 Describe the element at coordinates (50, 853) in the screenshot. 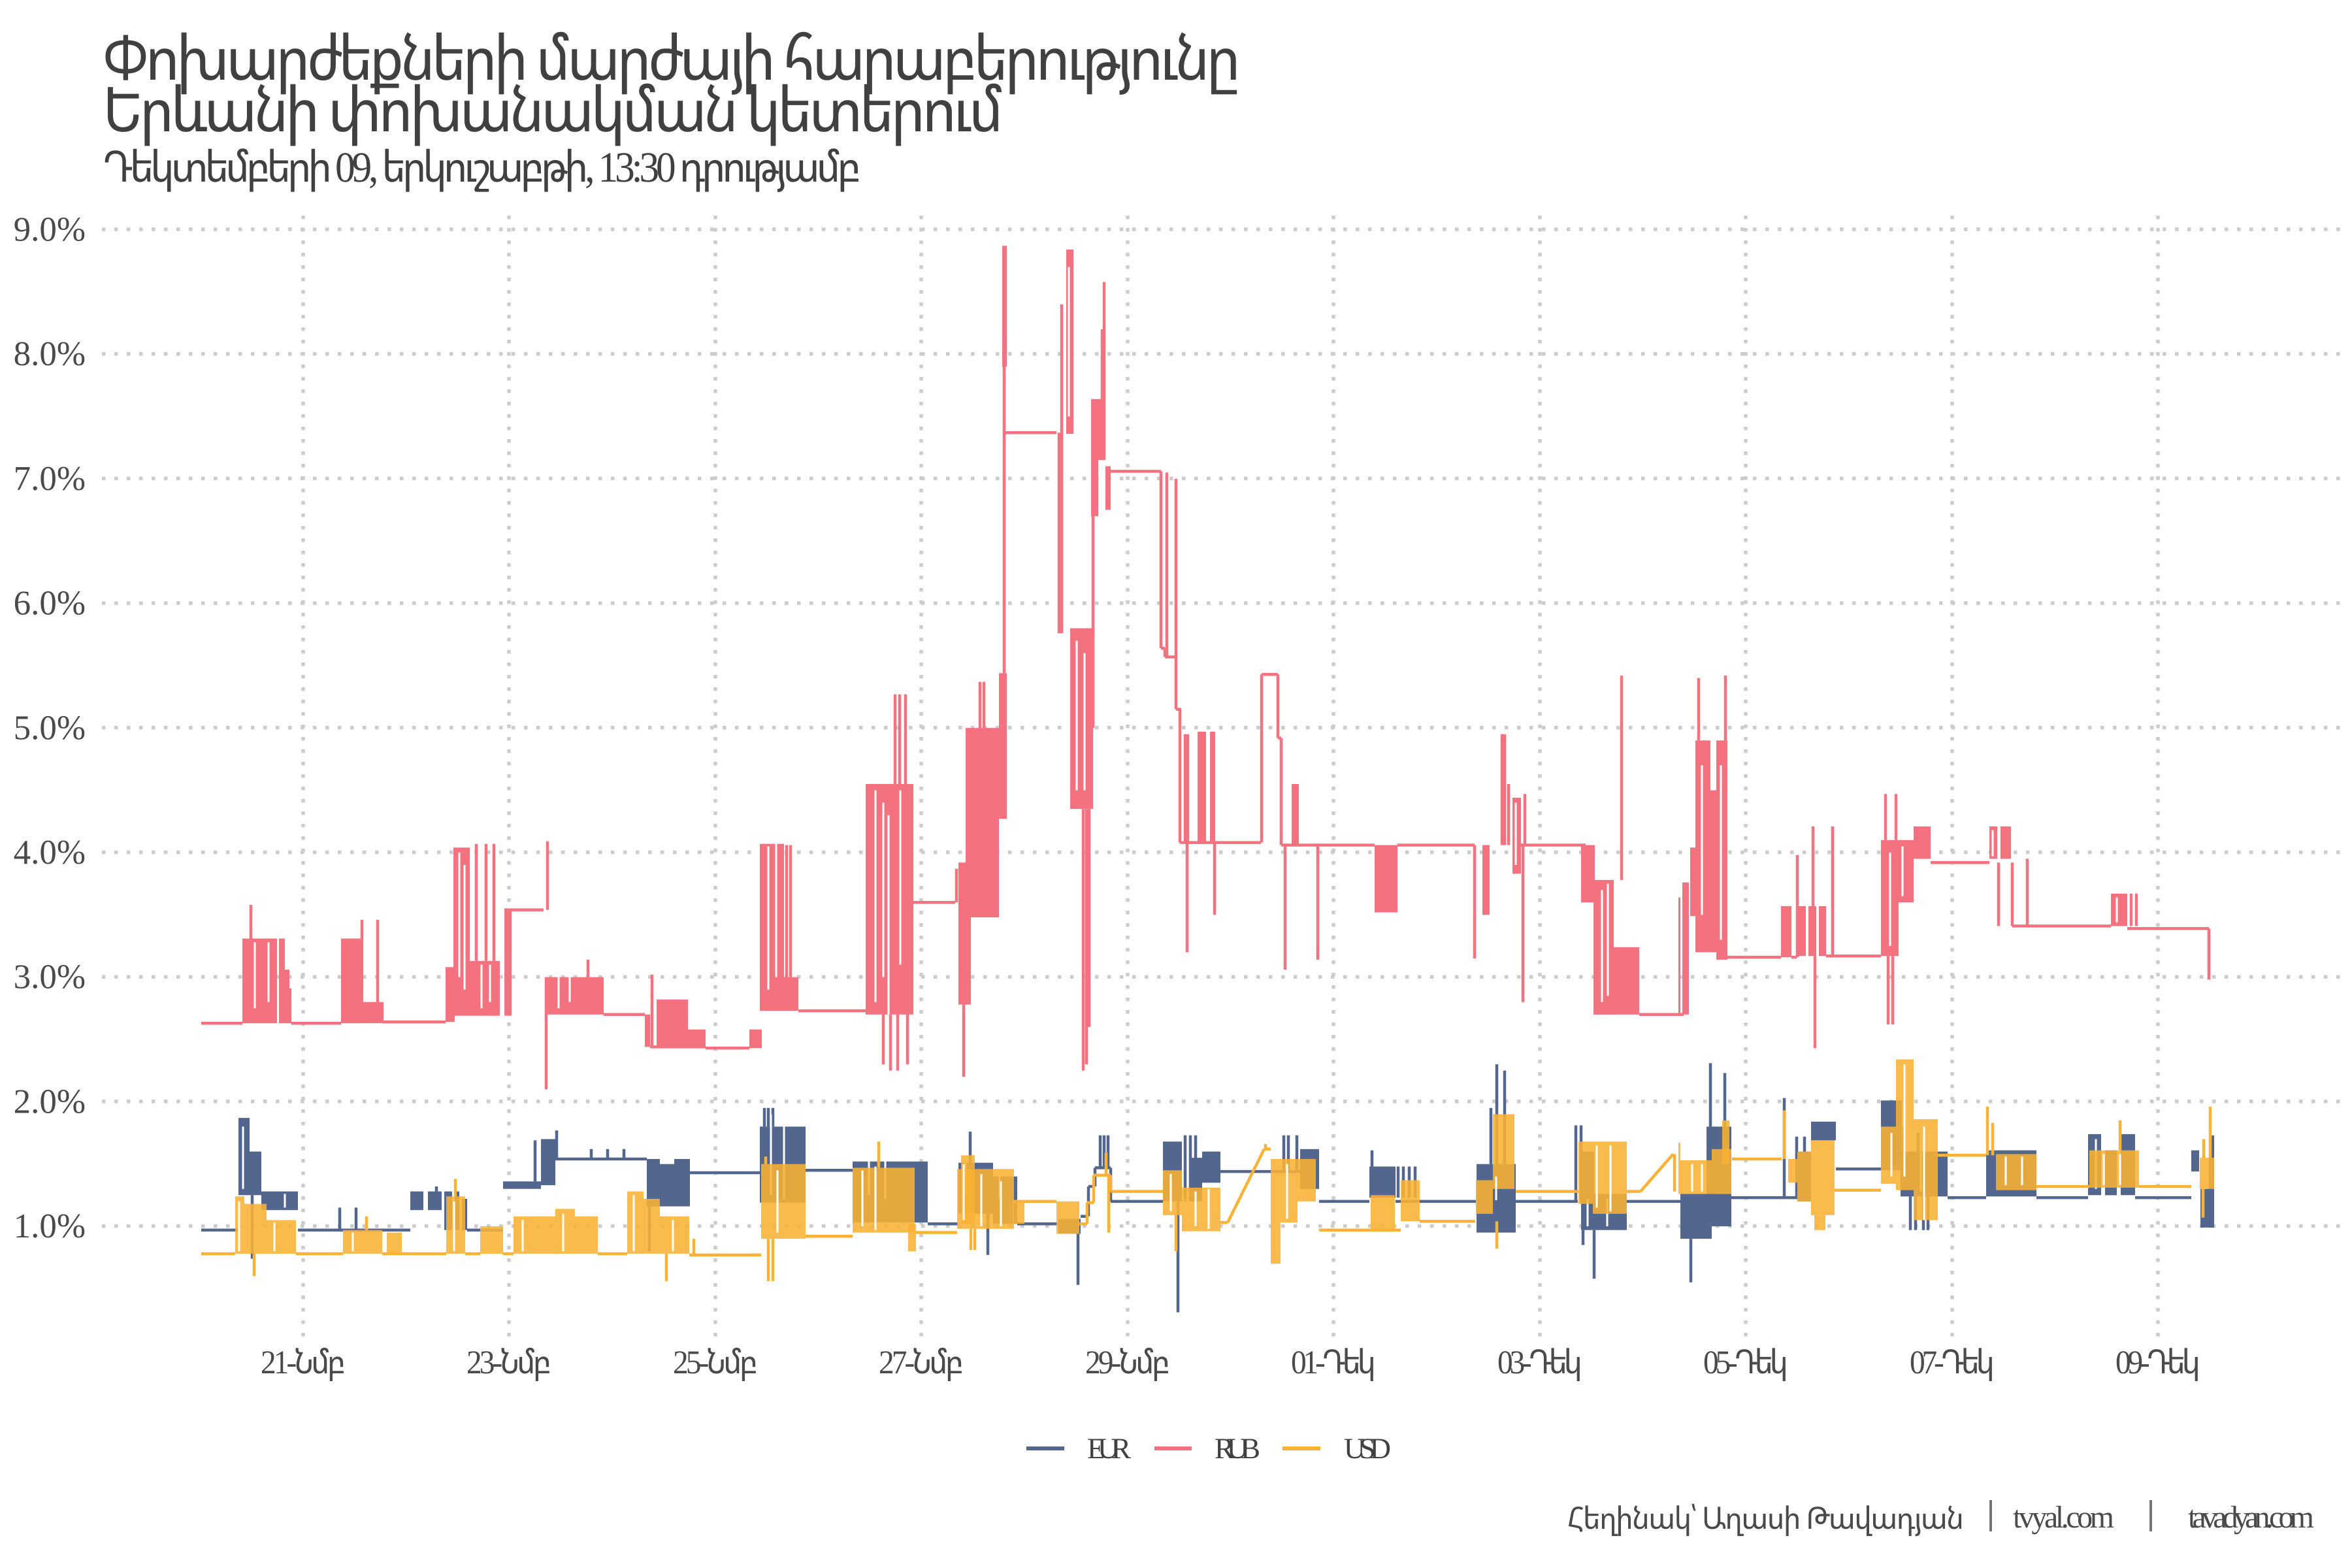

I see `svg-text: 4.0%` at that location.